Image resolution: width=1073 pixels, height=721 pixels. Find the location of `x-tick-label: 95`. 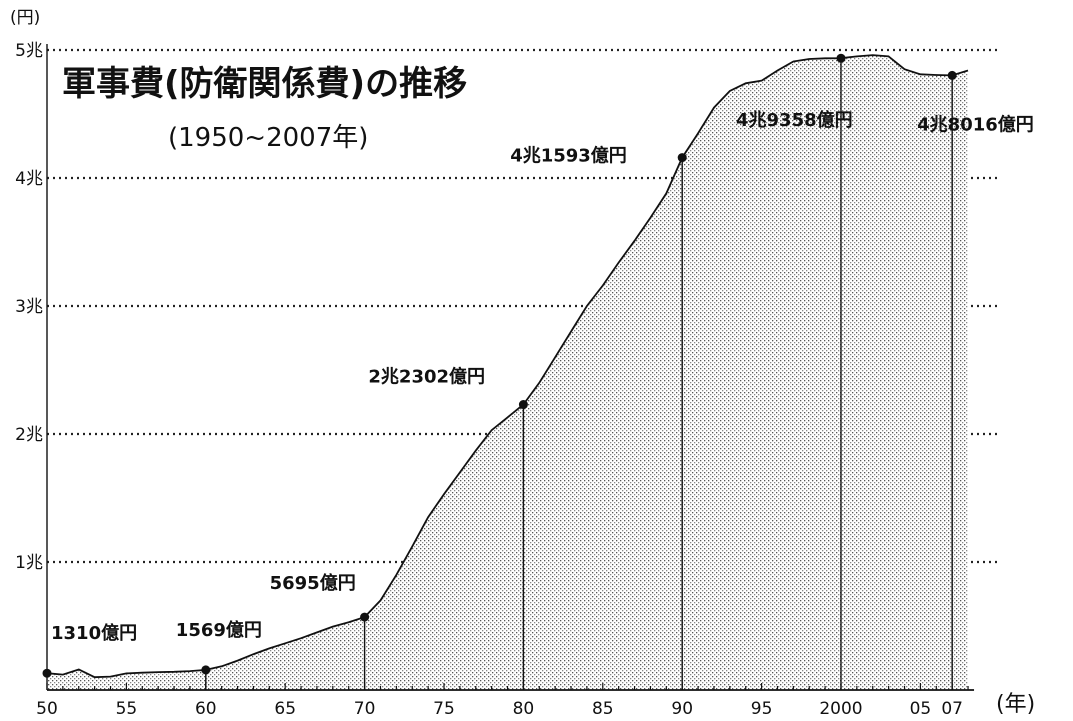

x-tick-label: 95 is located at coordinates (762, 709).